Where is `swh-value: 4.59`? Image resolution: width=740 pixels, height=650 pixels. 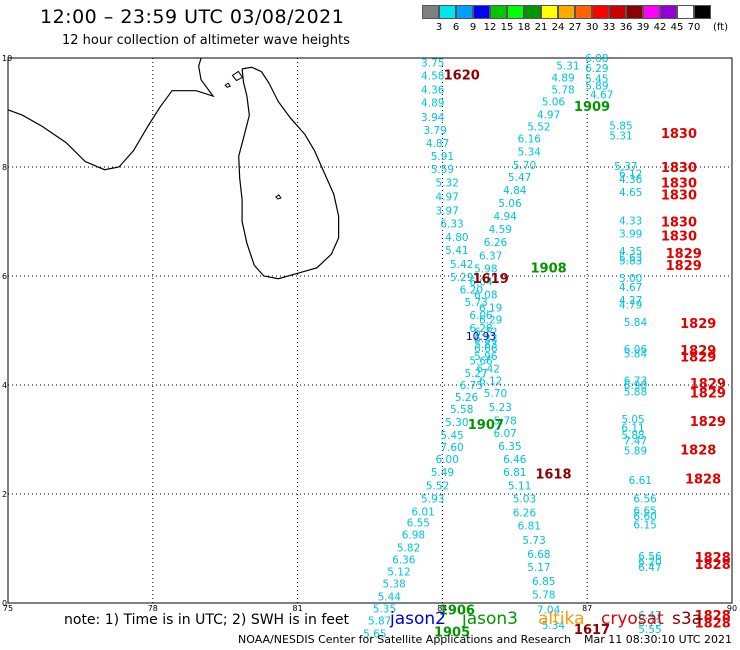 swh-value: 4.59 is located at coordinates (500, 230).